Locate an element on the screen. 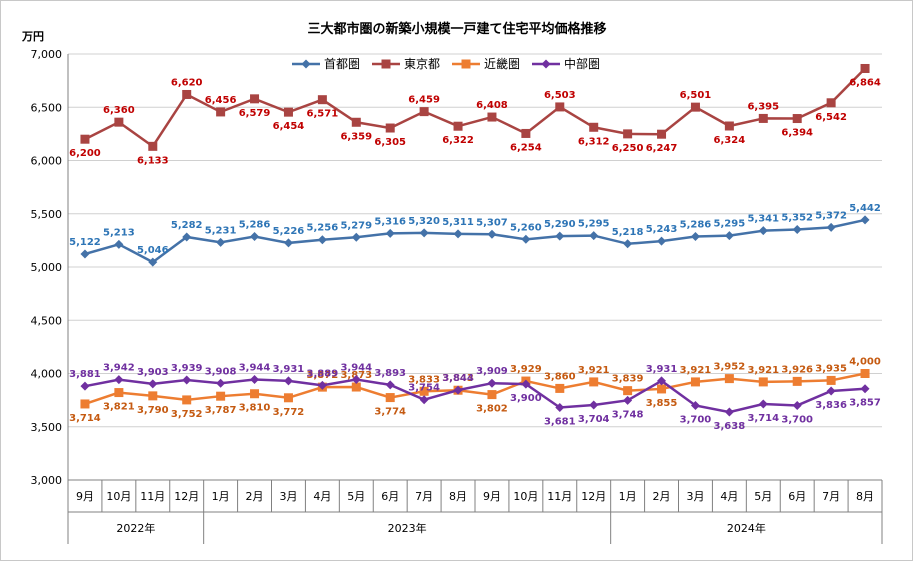 The height and width of the screenshot is (562, 914). x-tick-label: 6月 is located at coordinates (797, 496).